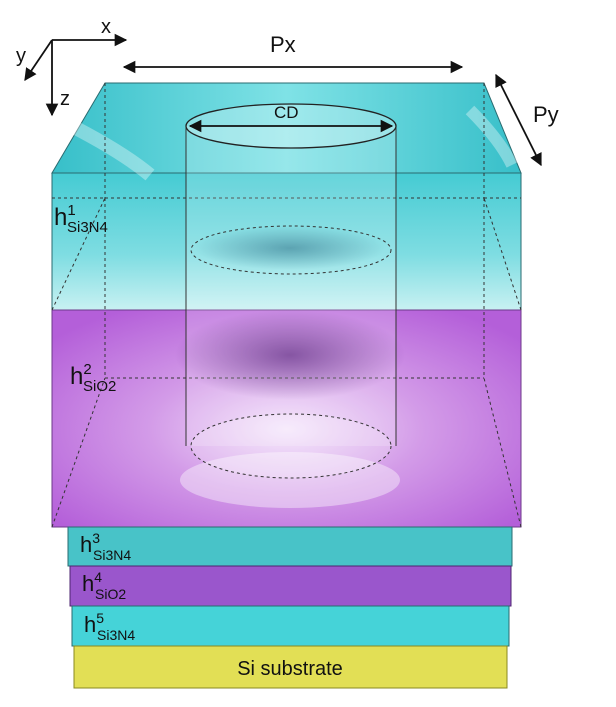 The width and height of the screenshot is (616, 707). Describe the element at coordinates (88, 583) in the screenshot. I see `layer-4-base: h` at that location.